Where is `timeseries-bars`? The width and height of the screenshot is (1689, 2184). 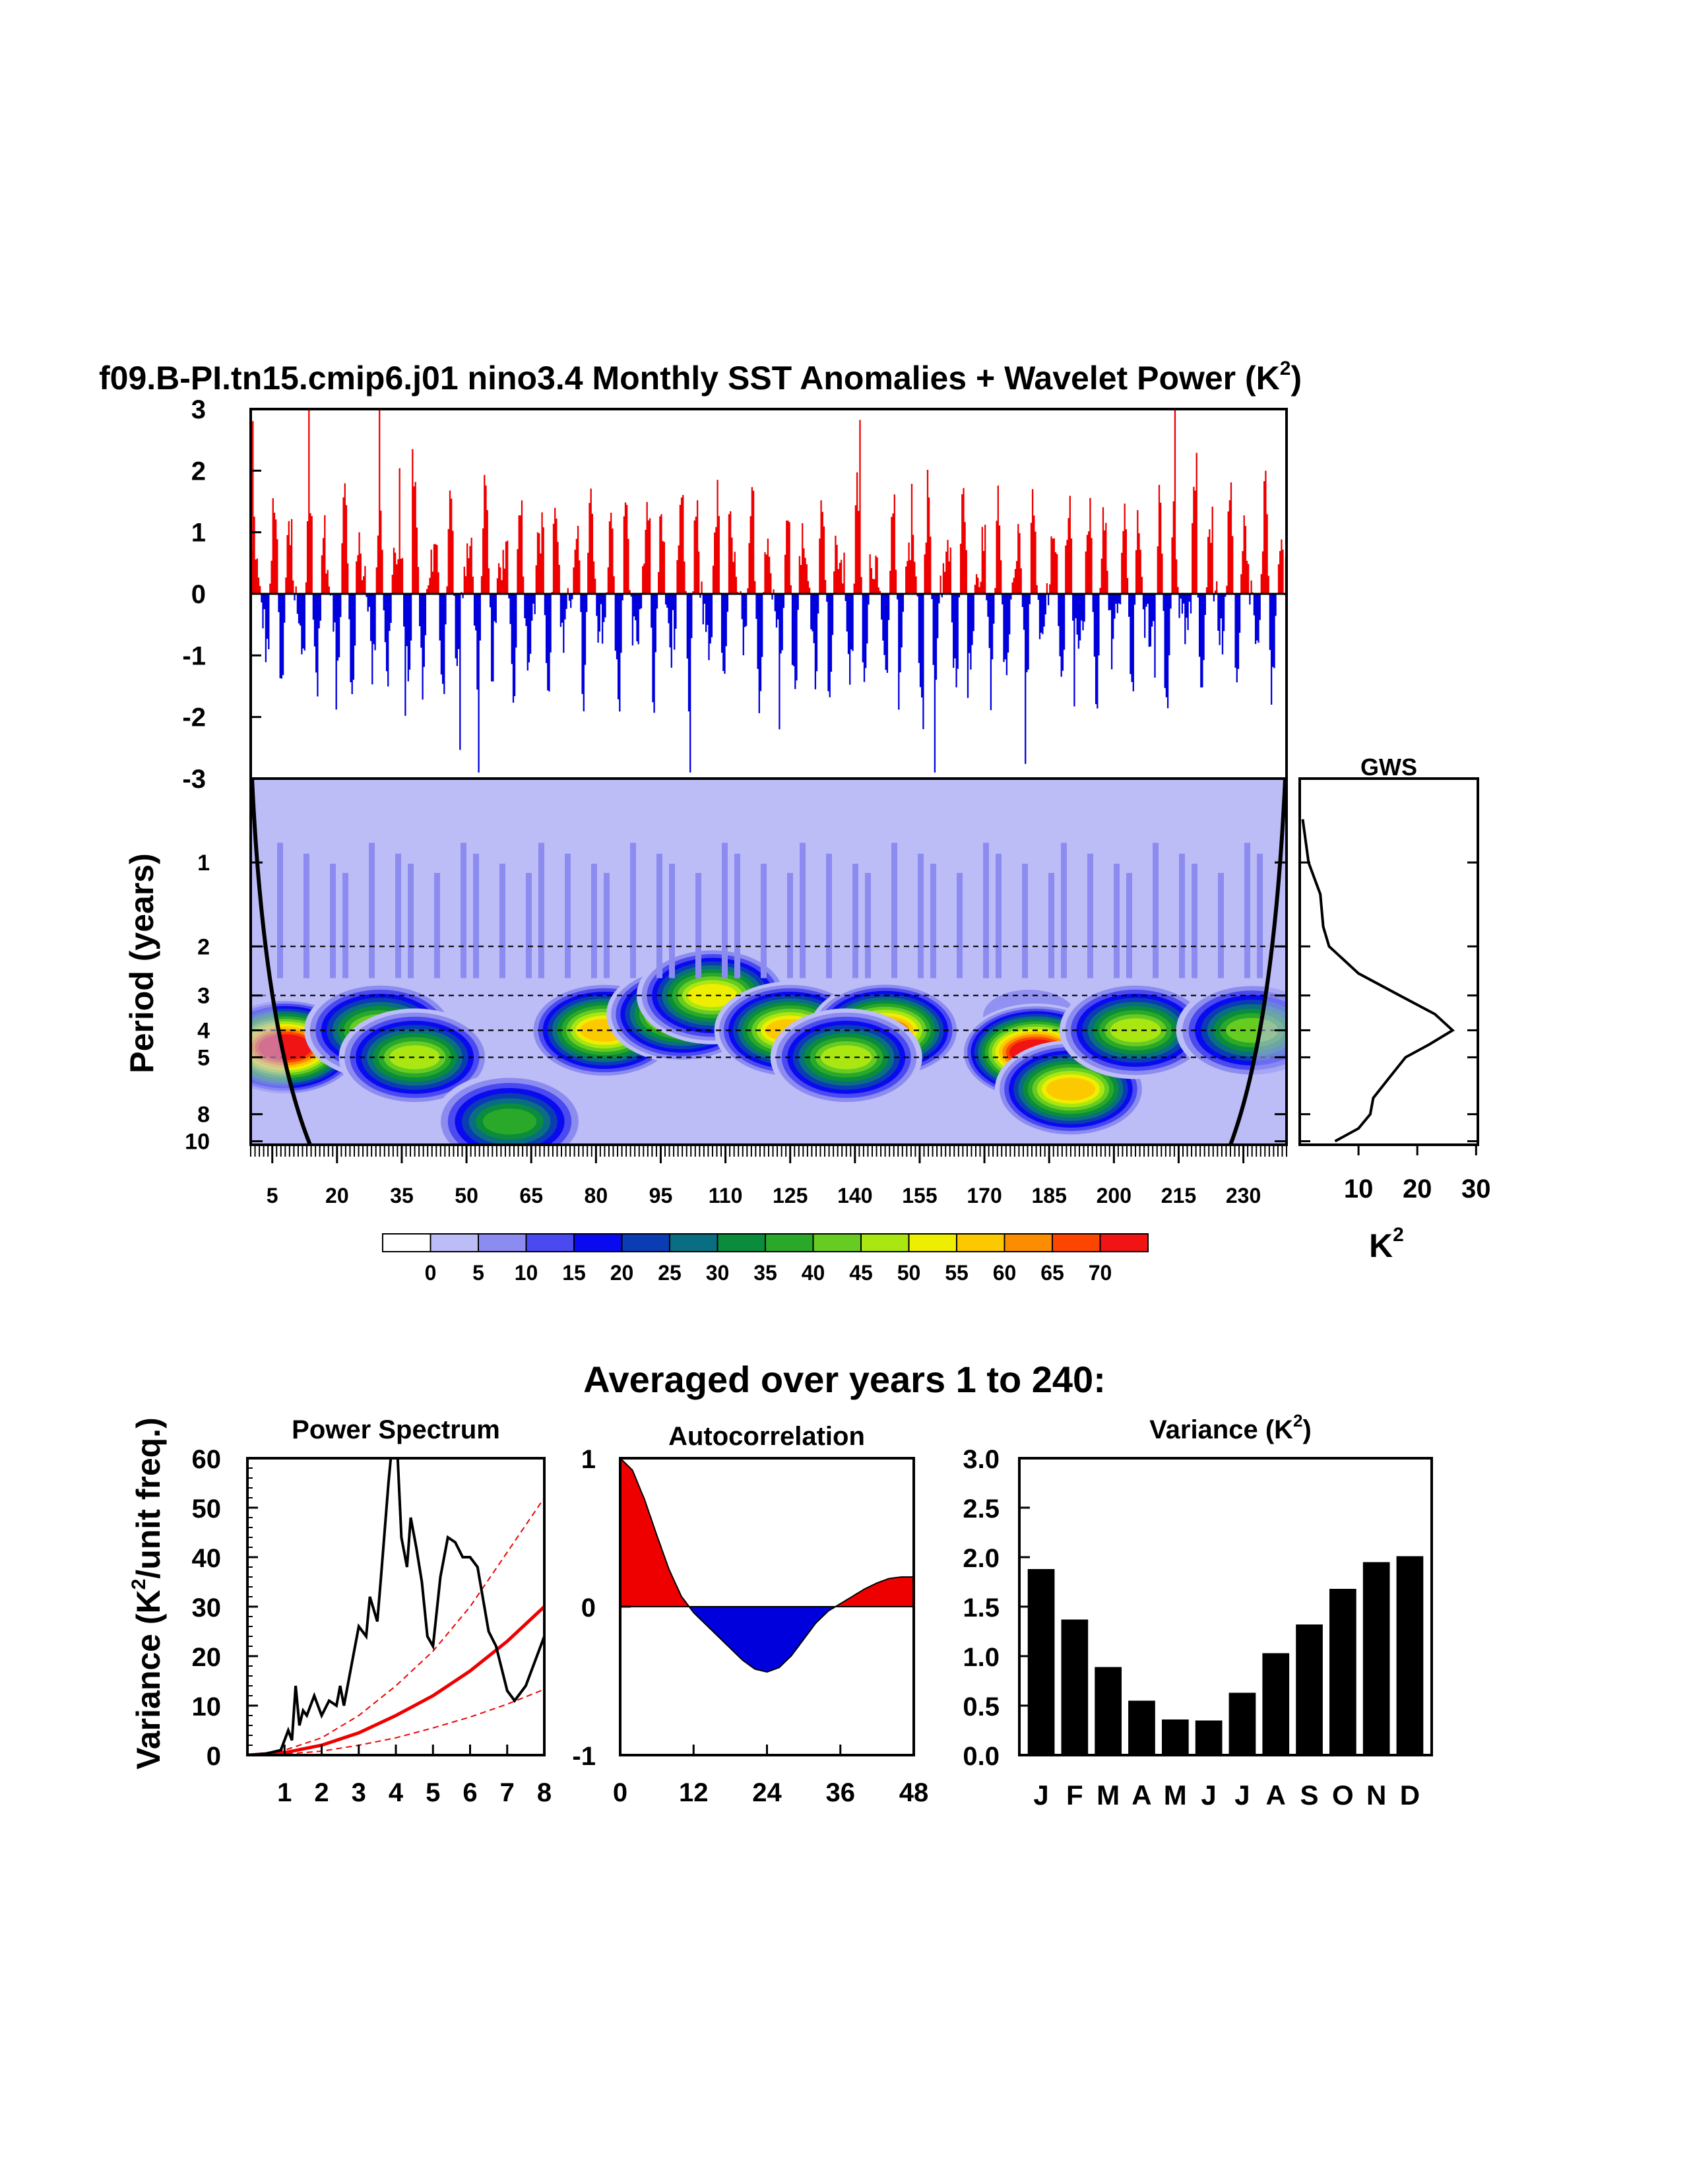
timeseries-bars is located at coordinates (769, 591).